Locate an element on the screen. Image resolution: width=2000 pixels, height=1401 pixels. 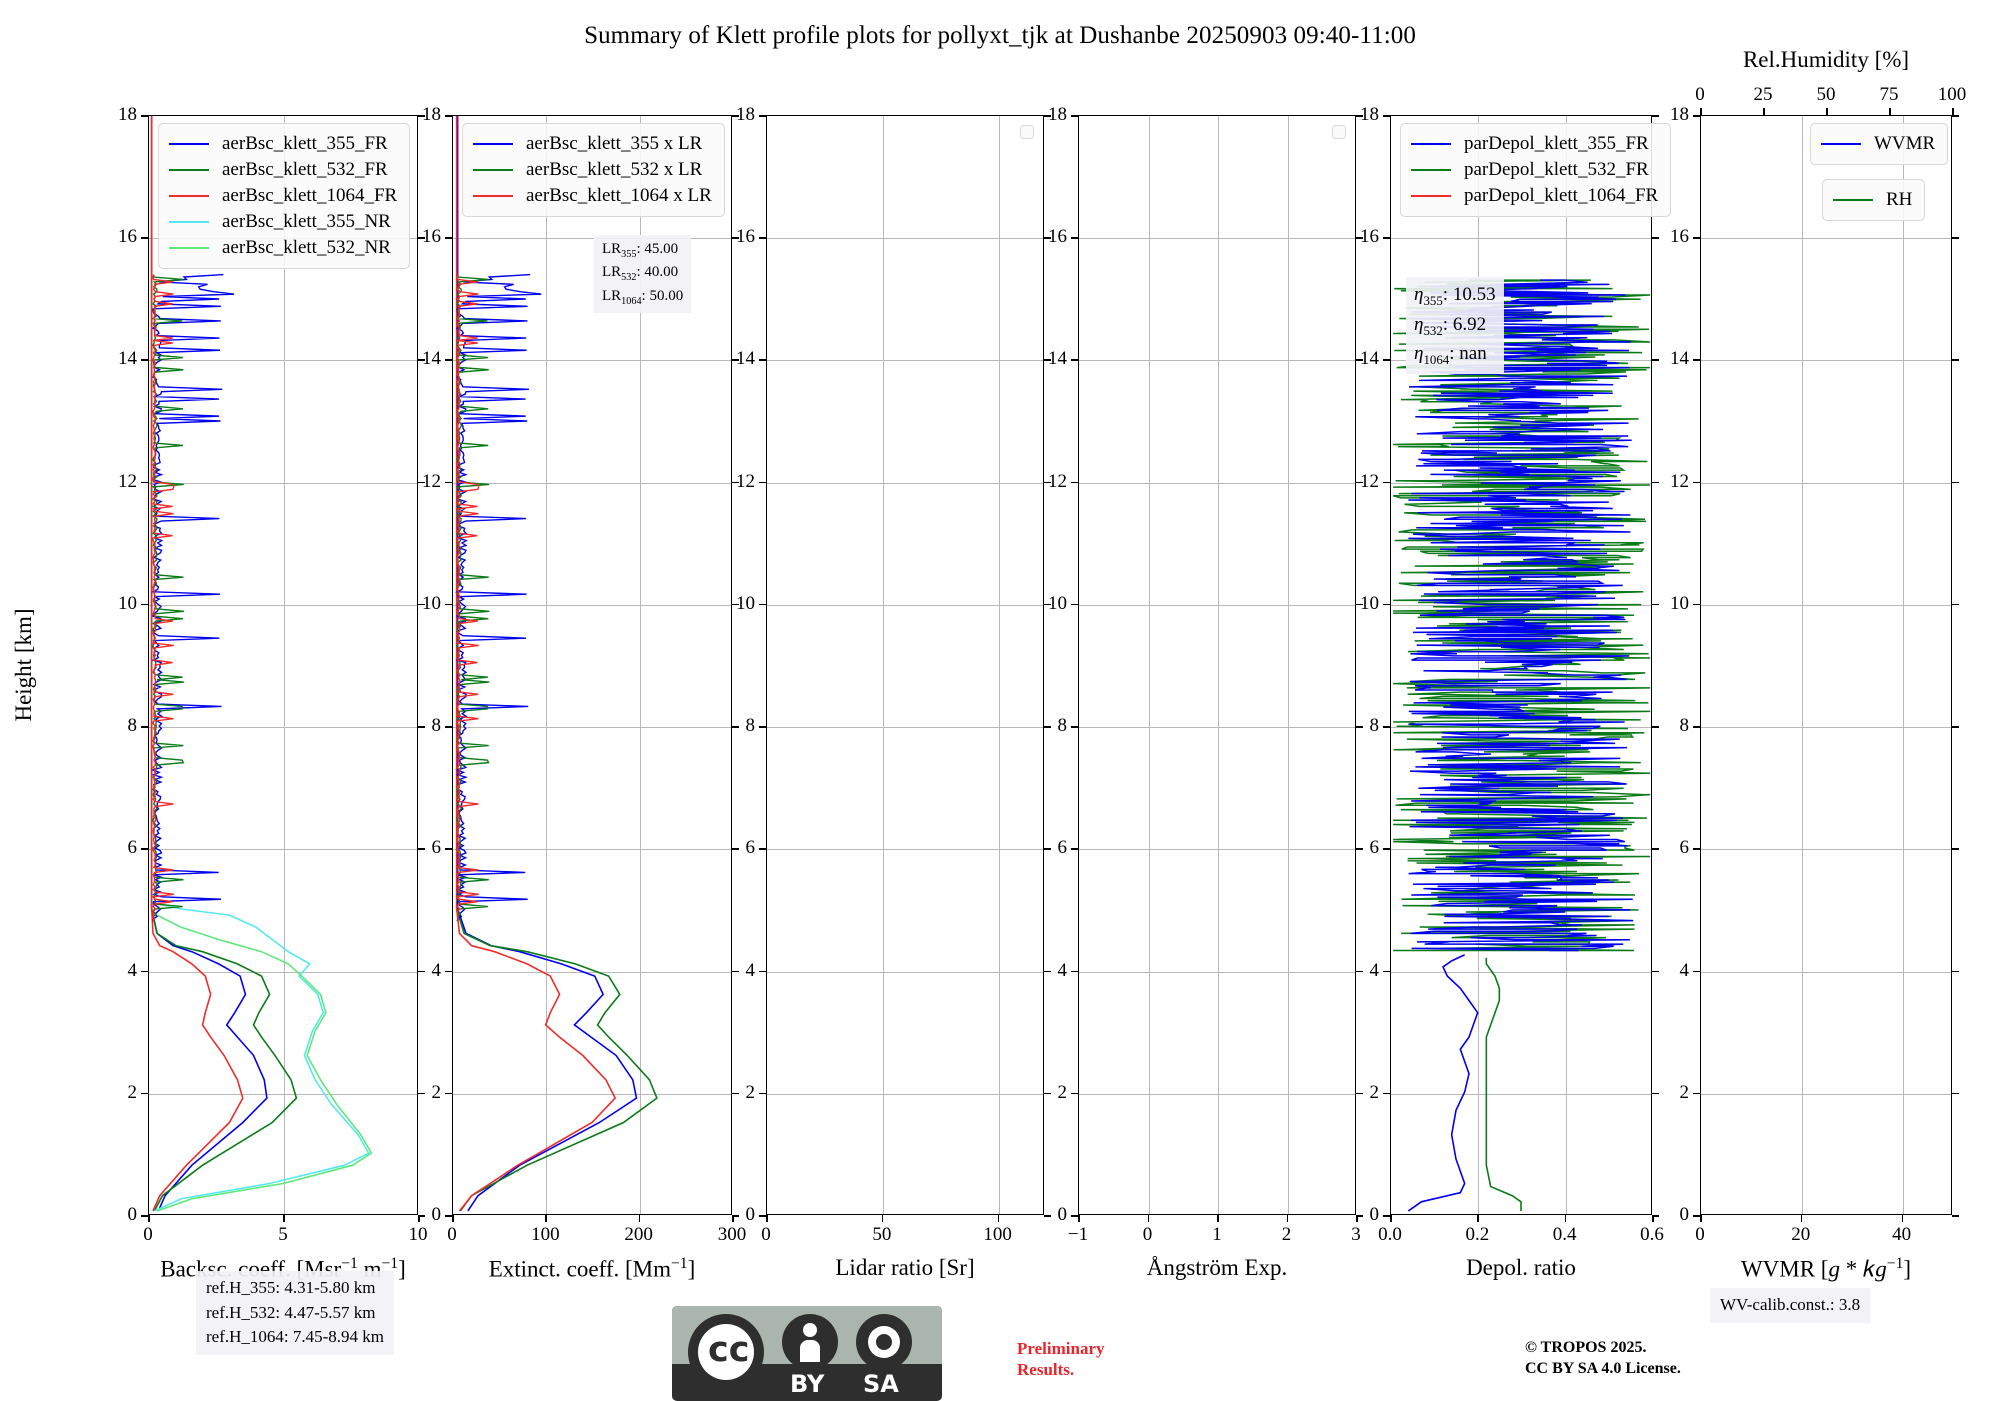
legend-item: WVMR is located at coordinates (1878, 144).